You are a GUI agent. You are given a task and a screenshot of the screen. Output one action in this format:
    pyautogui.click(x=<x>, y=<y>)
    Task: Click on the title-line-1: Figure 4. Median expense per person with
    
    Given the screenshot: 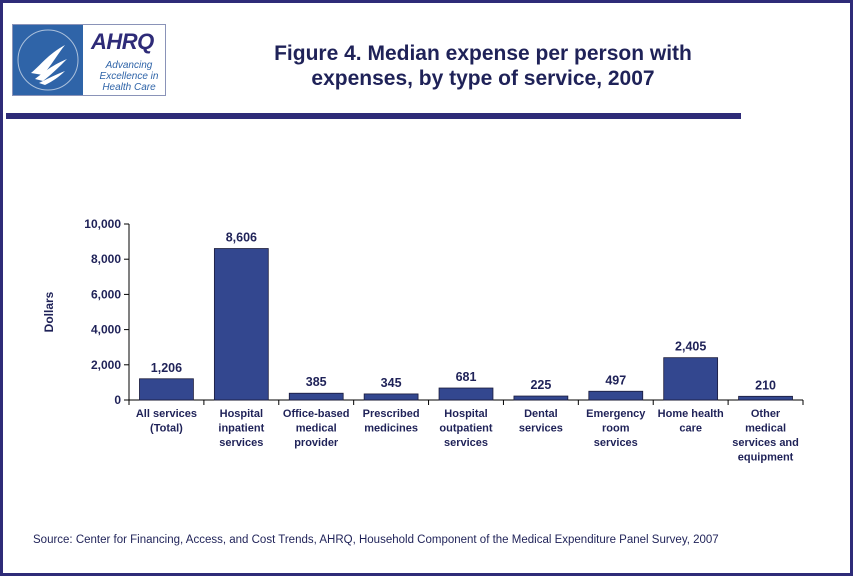 What is the action you would take?
    pyautogui.click(x=483, y=53)
    